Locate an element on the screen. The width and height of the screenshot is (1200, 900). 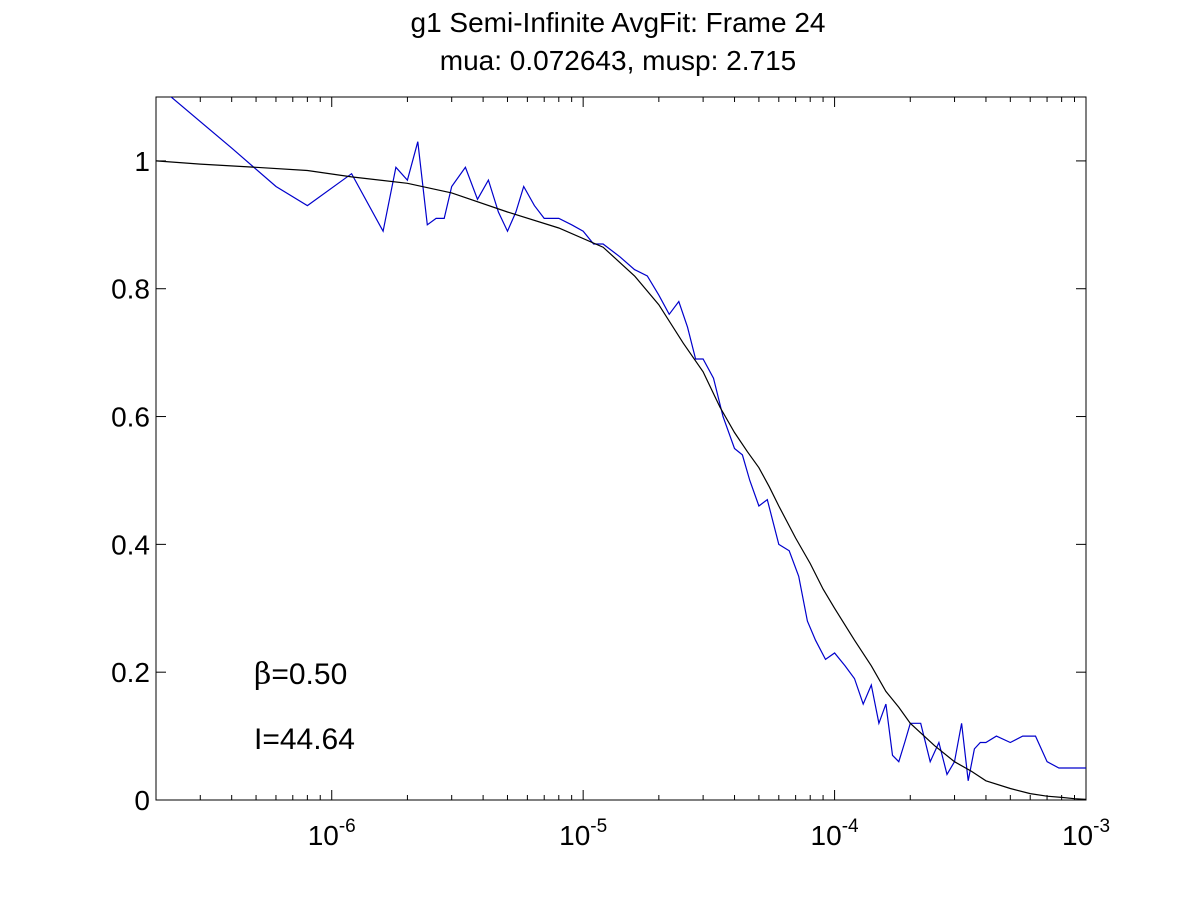
y-tick-label: 1 is located at coordinates (142, 161).